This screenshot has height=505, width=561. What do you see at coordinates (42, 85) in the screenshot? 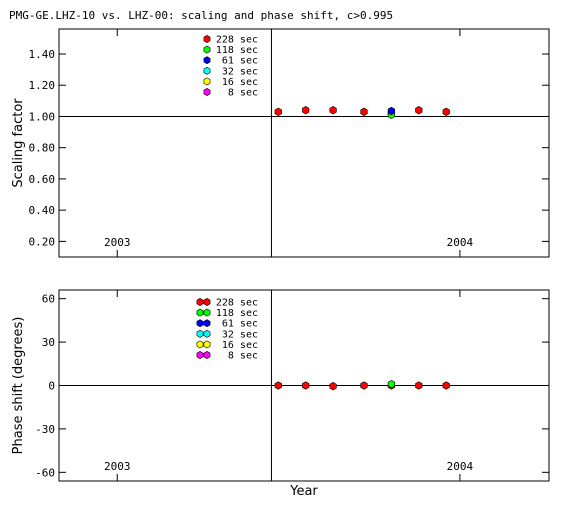
I see `scaling-y-tick-label: 1.20` at bounding box center [42, 85].